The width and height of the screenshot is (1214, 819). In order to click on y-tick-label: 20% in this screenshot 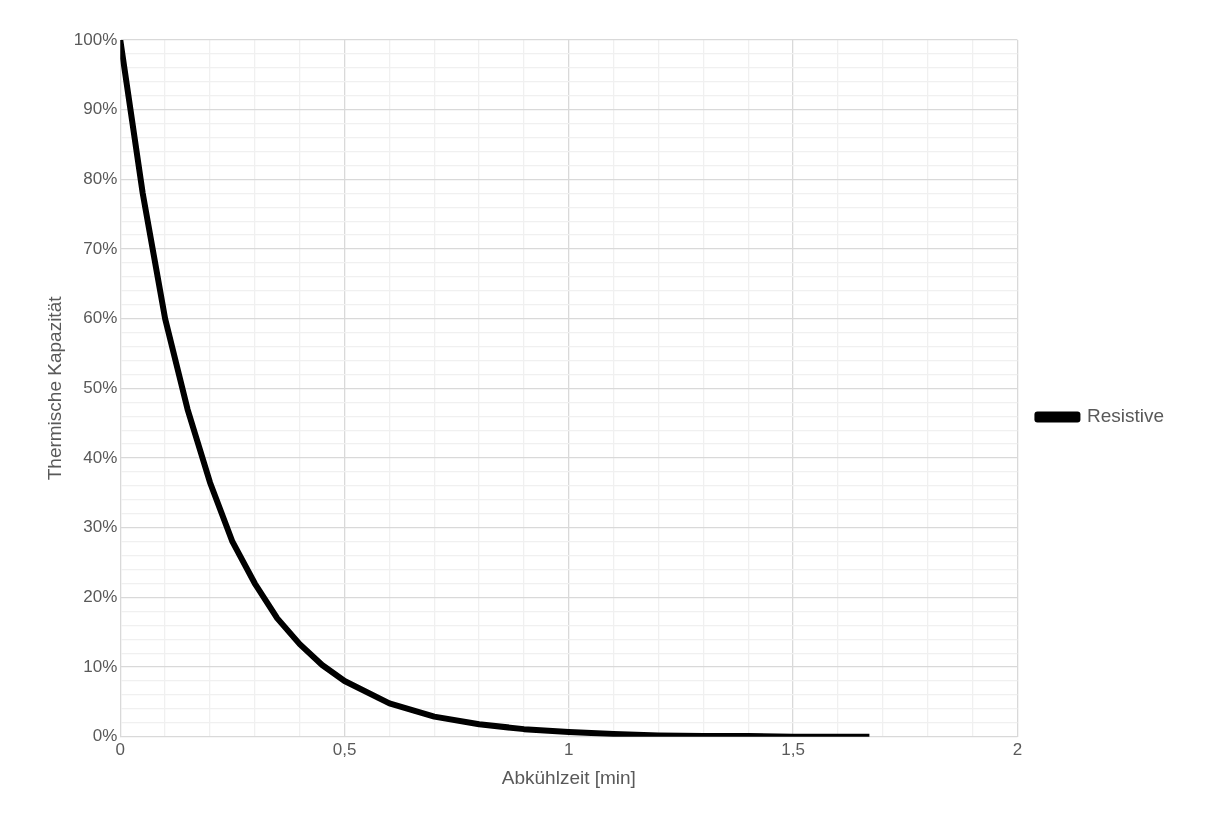, I will do `click(100, 597)`.